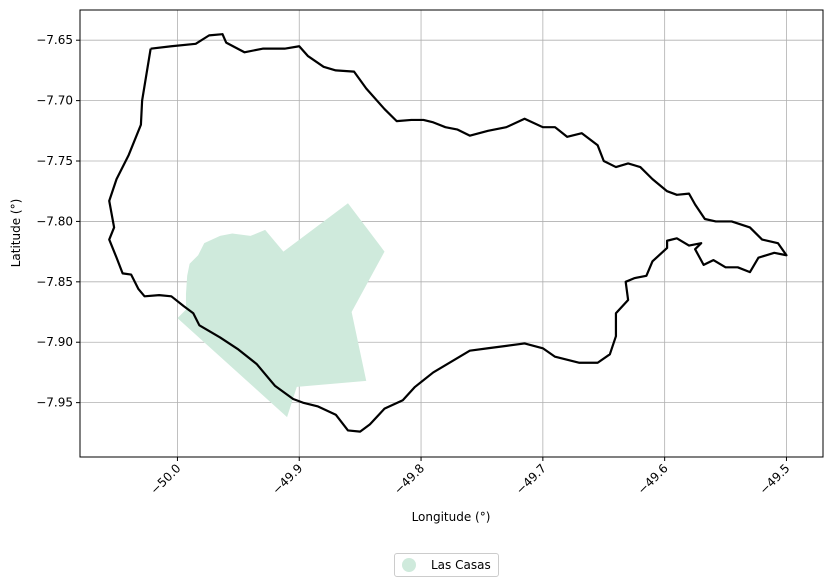  Describe the element at coordinates (281, 310) in the screenshot. I see `las-casas-area` at that location.